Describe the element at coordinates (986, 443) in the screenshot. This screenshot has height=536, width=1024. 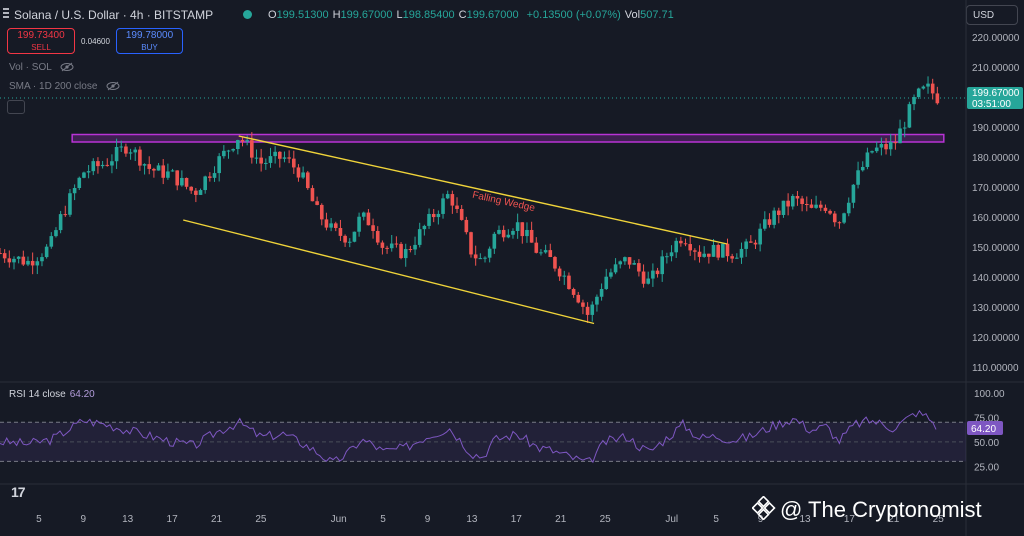
I see `rsi-tick-label: 50.00` at that location.